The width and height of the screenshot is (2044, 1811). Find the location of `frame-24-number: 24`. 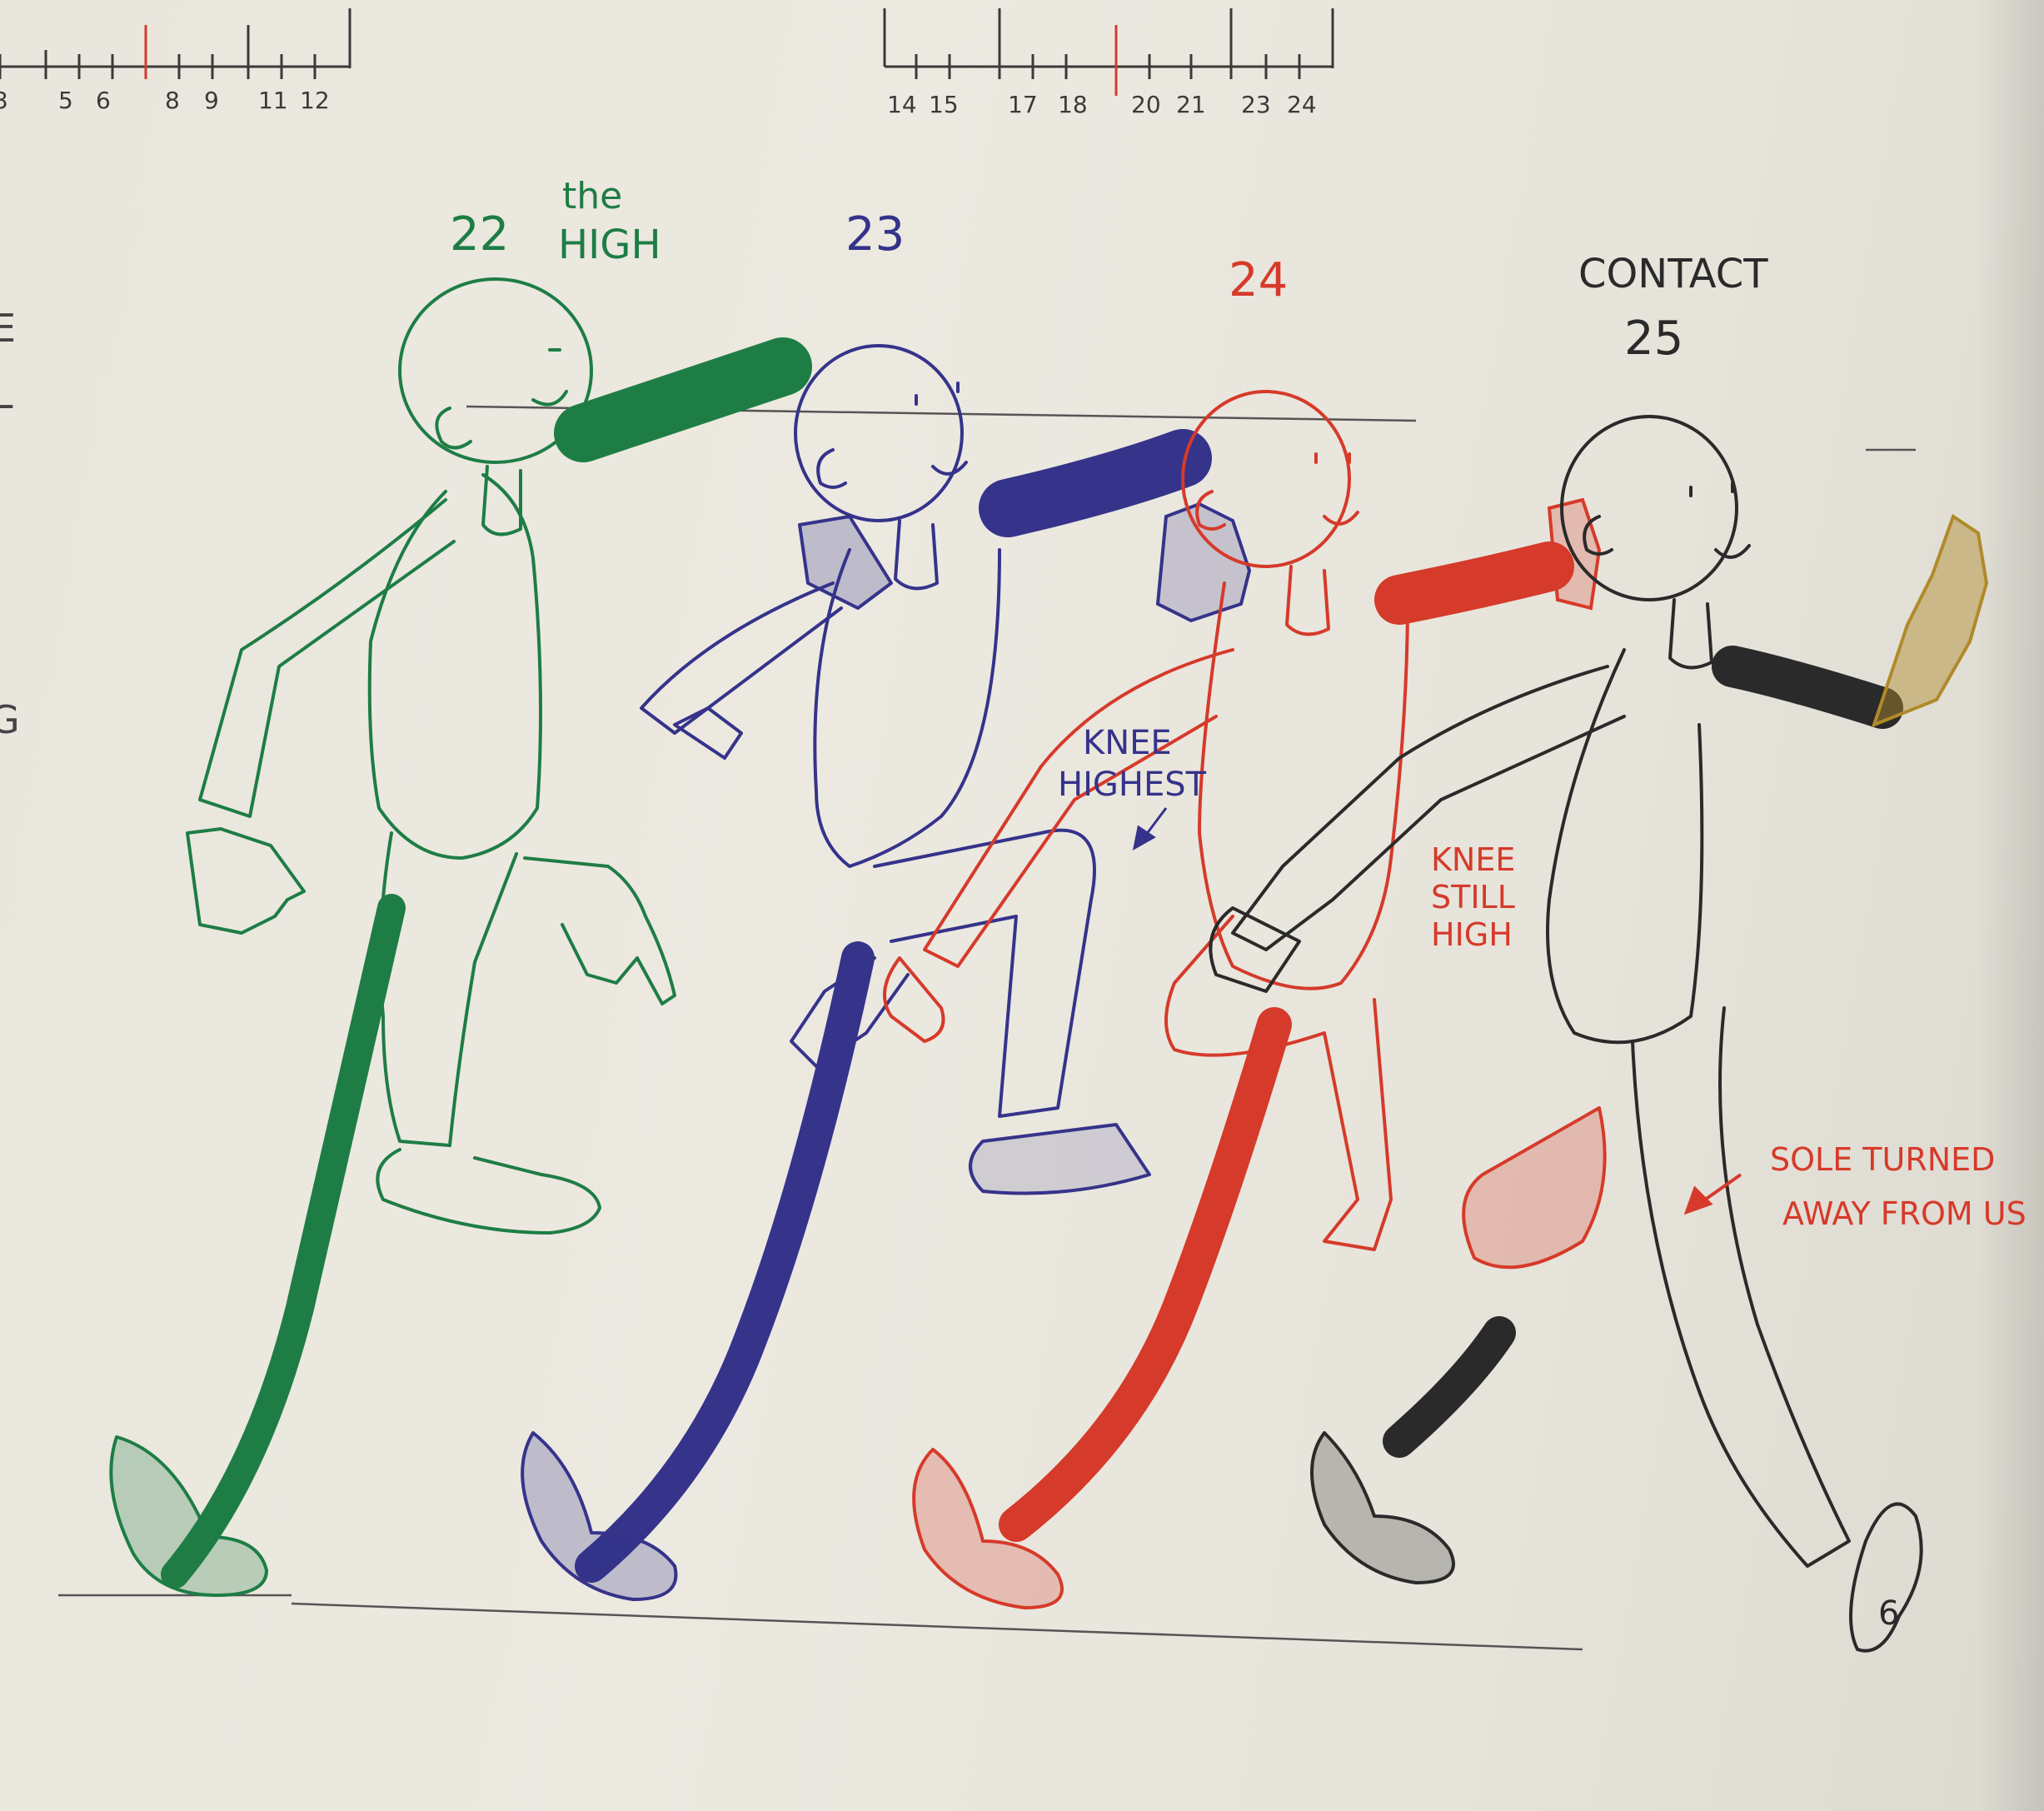

frame-24-number: 24 is located at coordinates (1258, 280).